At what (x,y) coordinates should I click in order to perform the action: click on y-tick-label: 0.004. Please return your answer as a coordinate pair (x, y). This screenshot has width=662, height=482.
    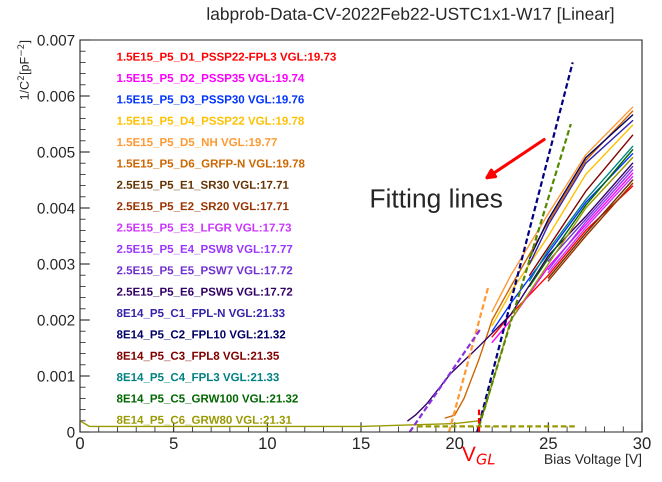
    Looking at the image, I should click on (56, 208).